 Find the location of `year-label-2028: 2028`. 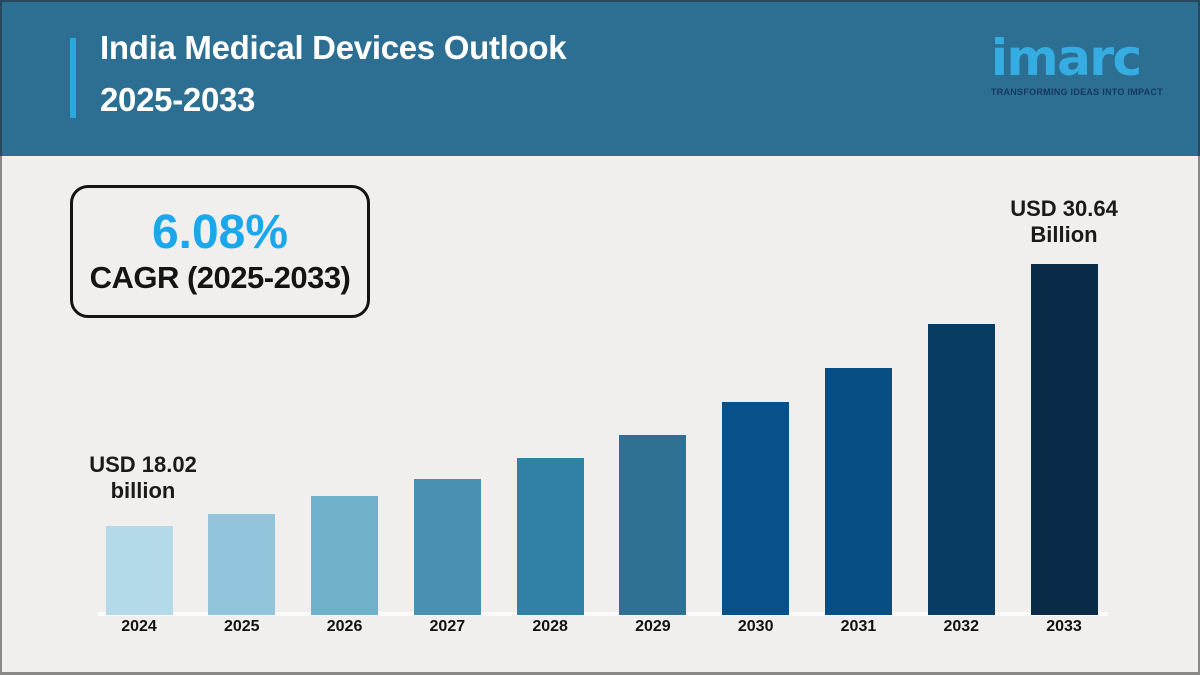

year-label-2028: 2028 is located at coordinates (550, 626).